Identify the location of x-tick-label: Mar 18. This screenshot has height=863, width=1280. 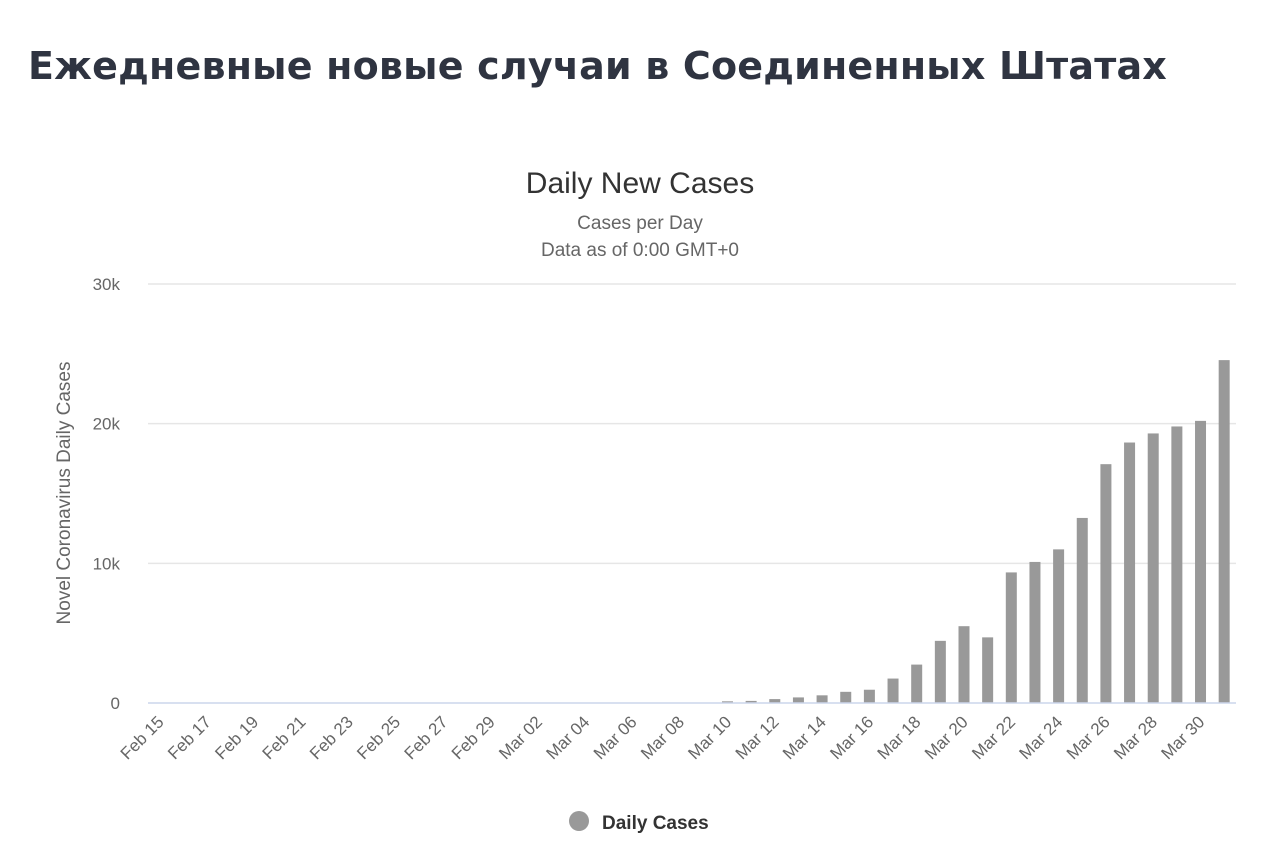
(899, 737).